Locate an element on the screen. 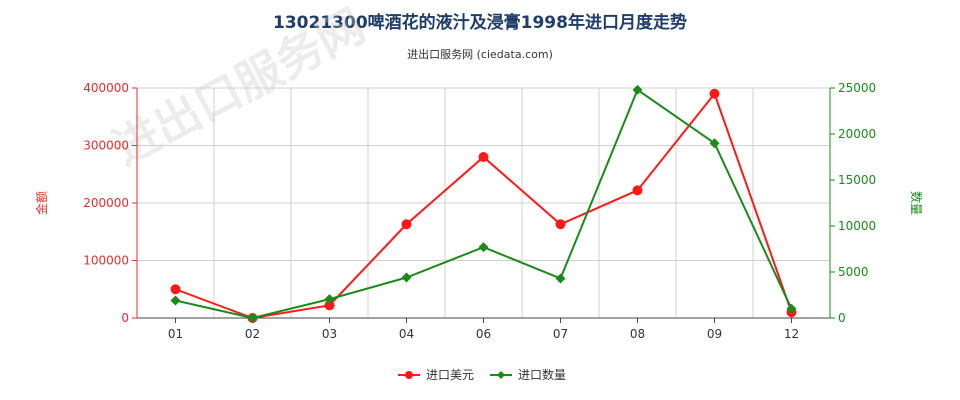  right-tick-label: 15000 is located at coordinates (857, 180).